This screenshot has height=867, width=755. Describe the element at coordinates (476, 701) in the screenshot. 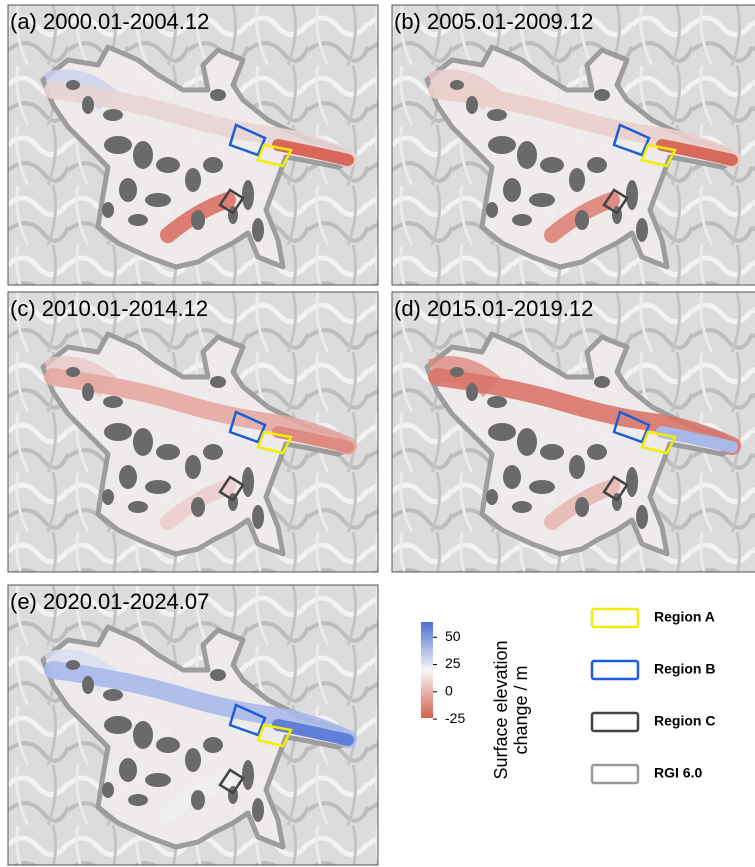

I see `colorbar: Surface elevation change / m 50 25 0 -25` at that location.